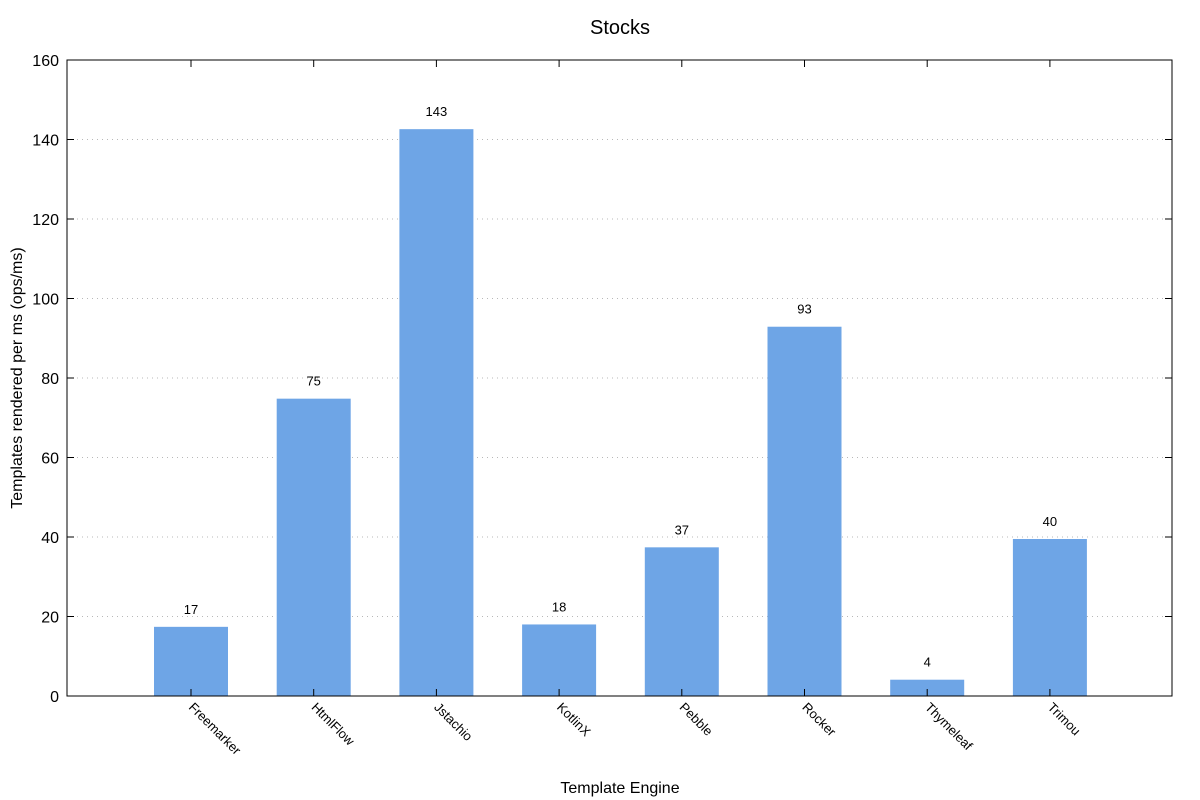 The height and width of the screenshot is (800, 1200). I want to click on x-axis-label: Template Engine, so click(619, 788).